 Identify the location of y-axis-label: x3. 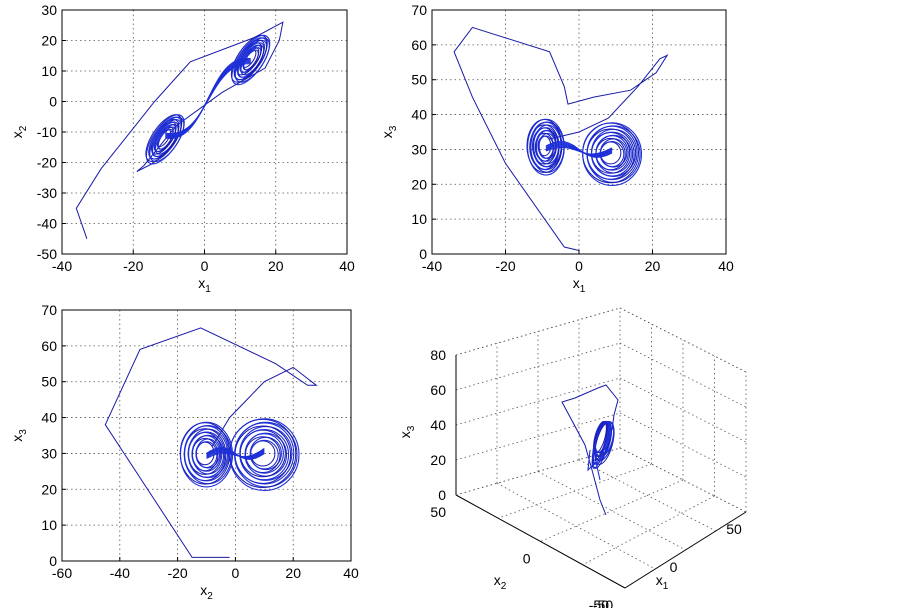
(19, 435).